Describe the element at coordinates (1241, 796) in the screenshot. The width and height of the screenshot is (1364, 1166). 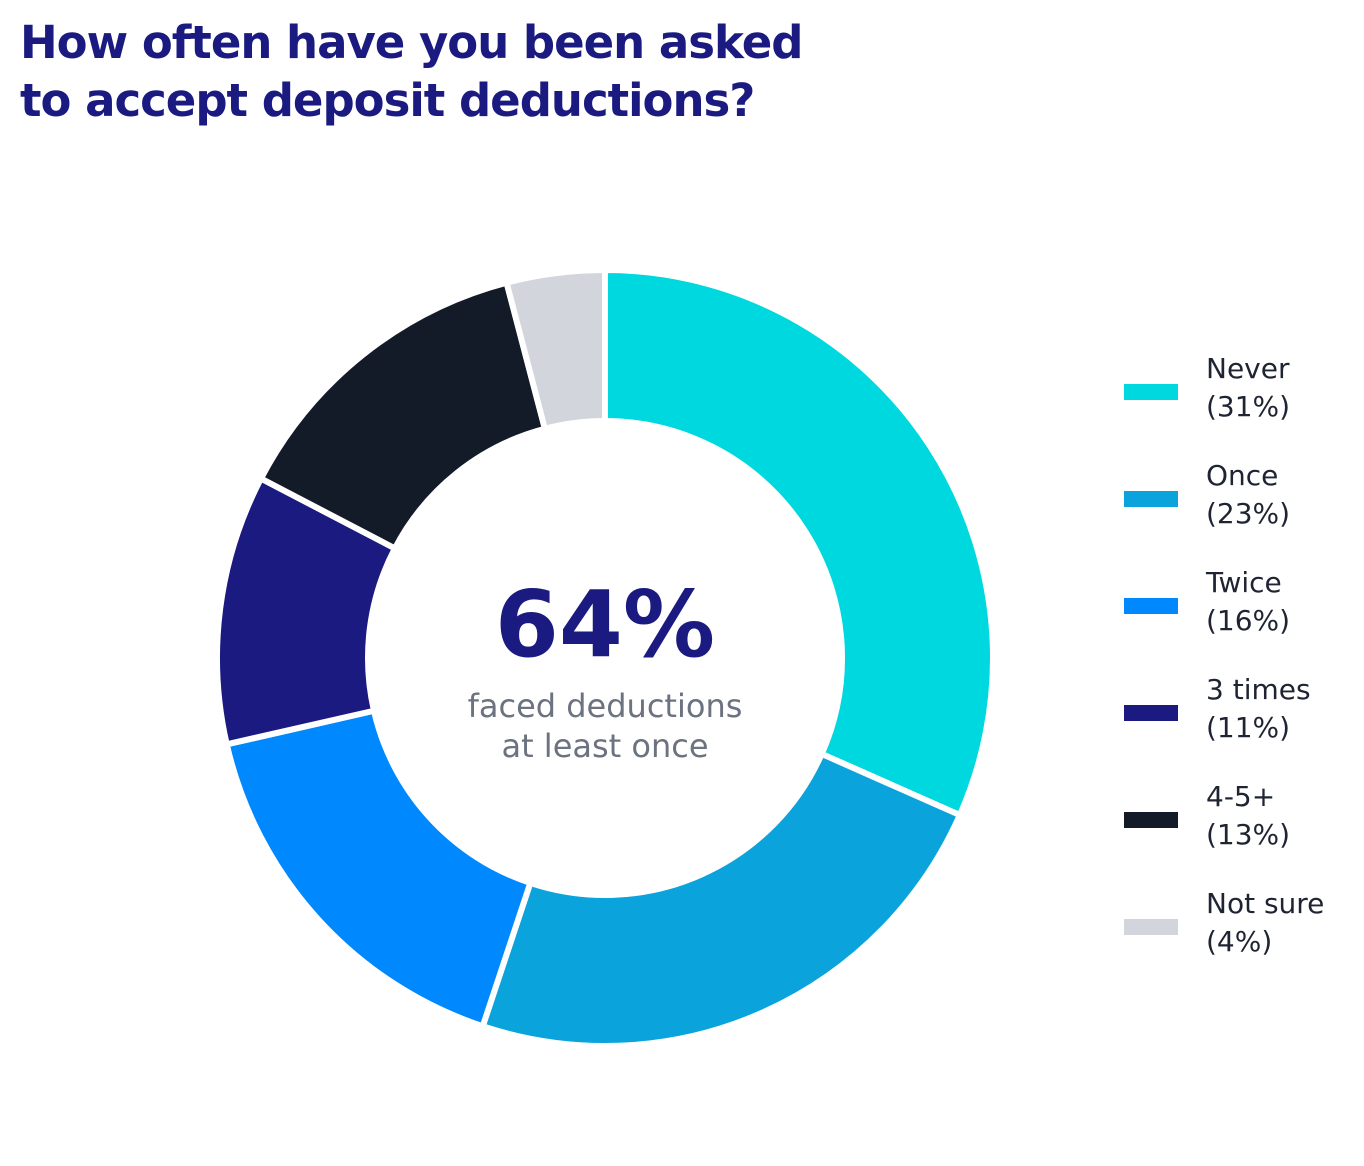
I see `legend-category-4-5-plus: 4-5+` at that location.